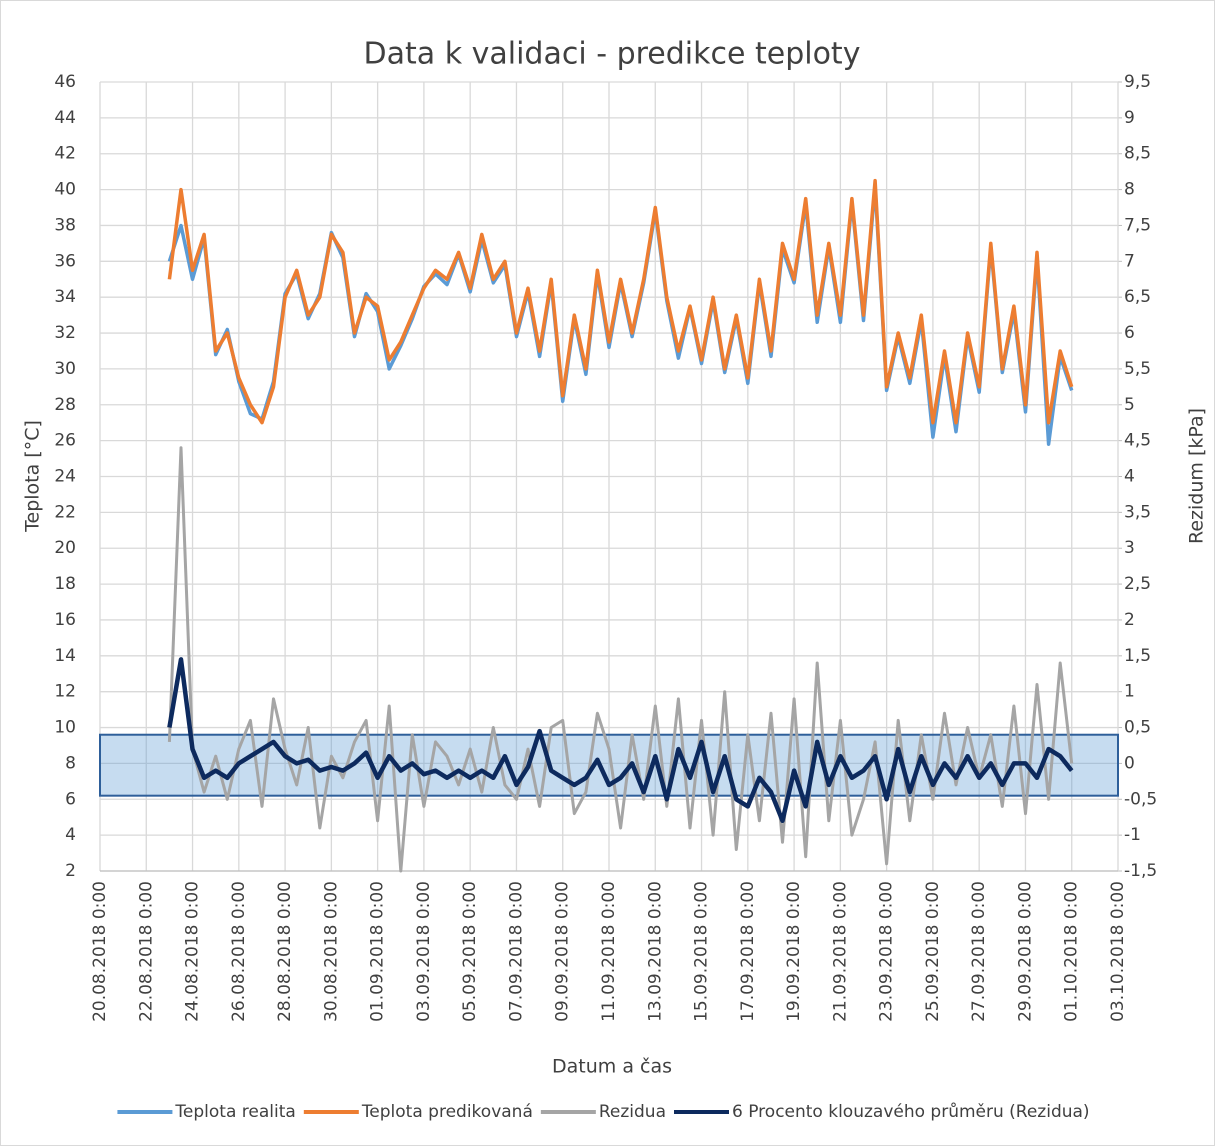 This screenshot has height=1146, width=1215. What do you see at coordinates (1132, 835) in the screenshot?
I see `y2-tick-label: -1` at bounding box center [1132, 835].